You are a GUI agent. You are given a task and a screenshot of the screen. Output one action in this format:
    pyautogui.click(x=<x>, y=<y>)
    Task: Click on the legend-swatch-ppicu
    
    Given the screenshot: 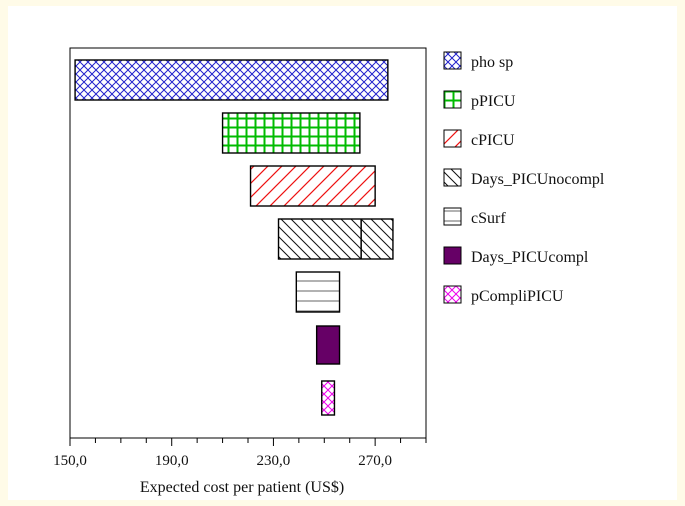 What is the action you would take?
    pyautogui.click(x=452, y=99)
    